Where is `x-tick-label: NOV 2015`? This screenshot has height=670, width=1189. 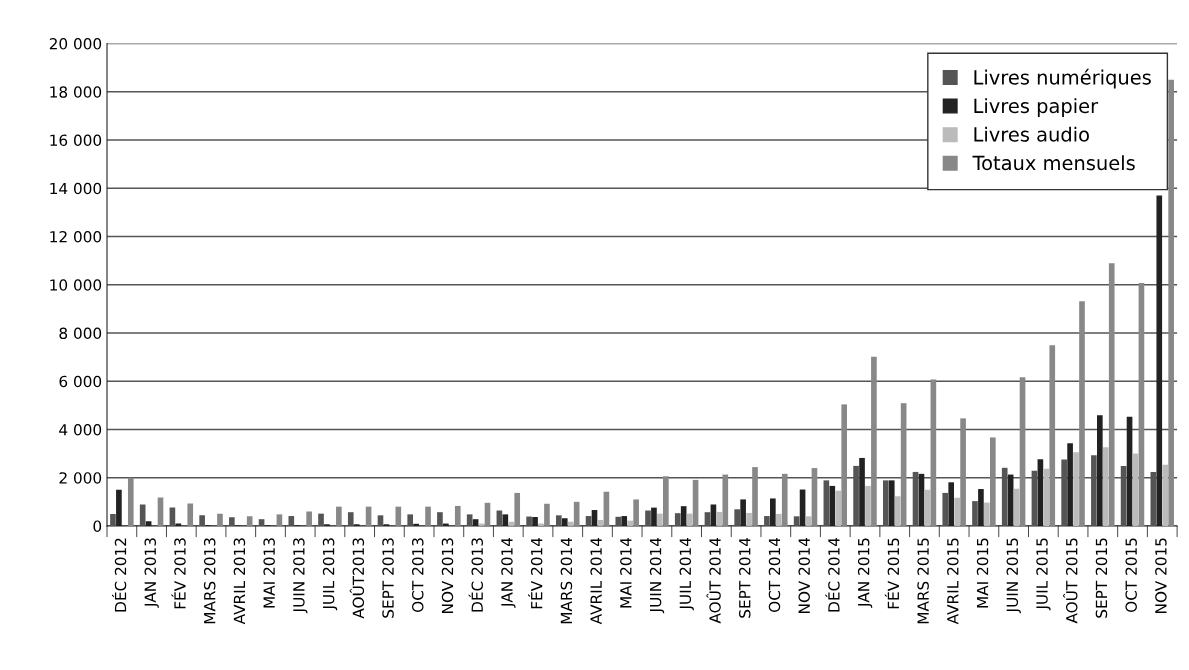
x-tick-label: NOV 2015 is located at coordinates (1161, 575).